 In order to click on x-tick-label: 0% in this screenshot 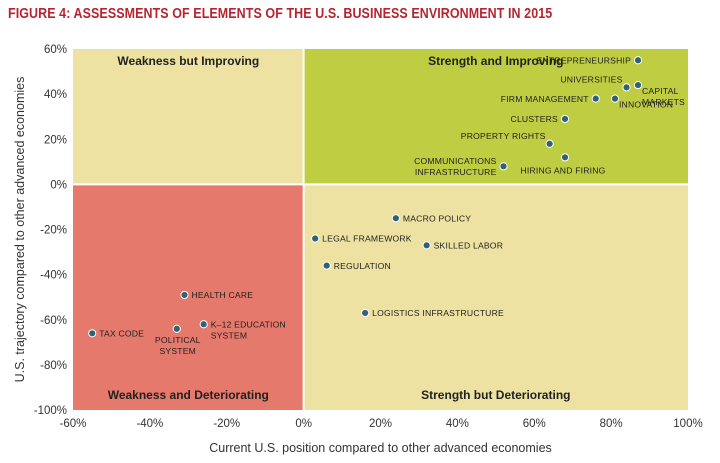, I will do `click(303, 424)`.